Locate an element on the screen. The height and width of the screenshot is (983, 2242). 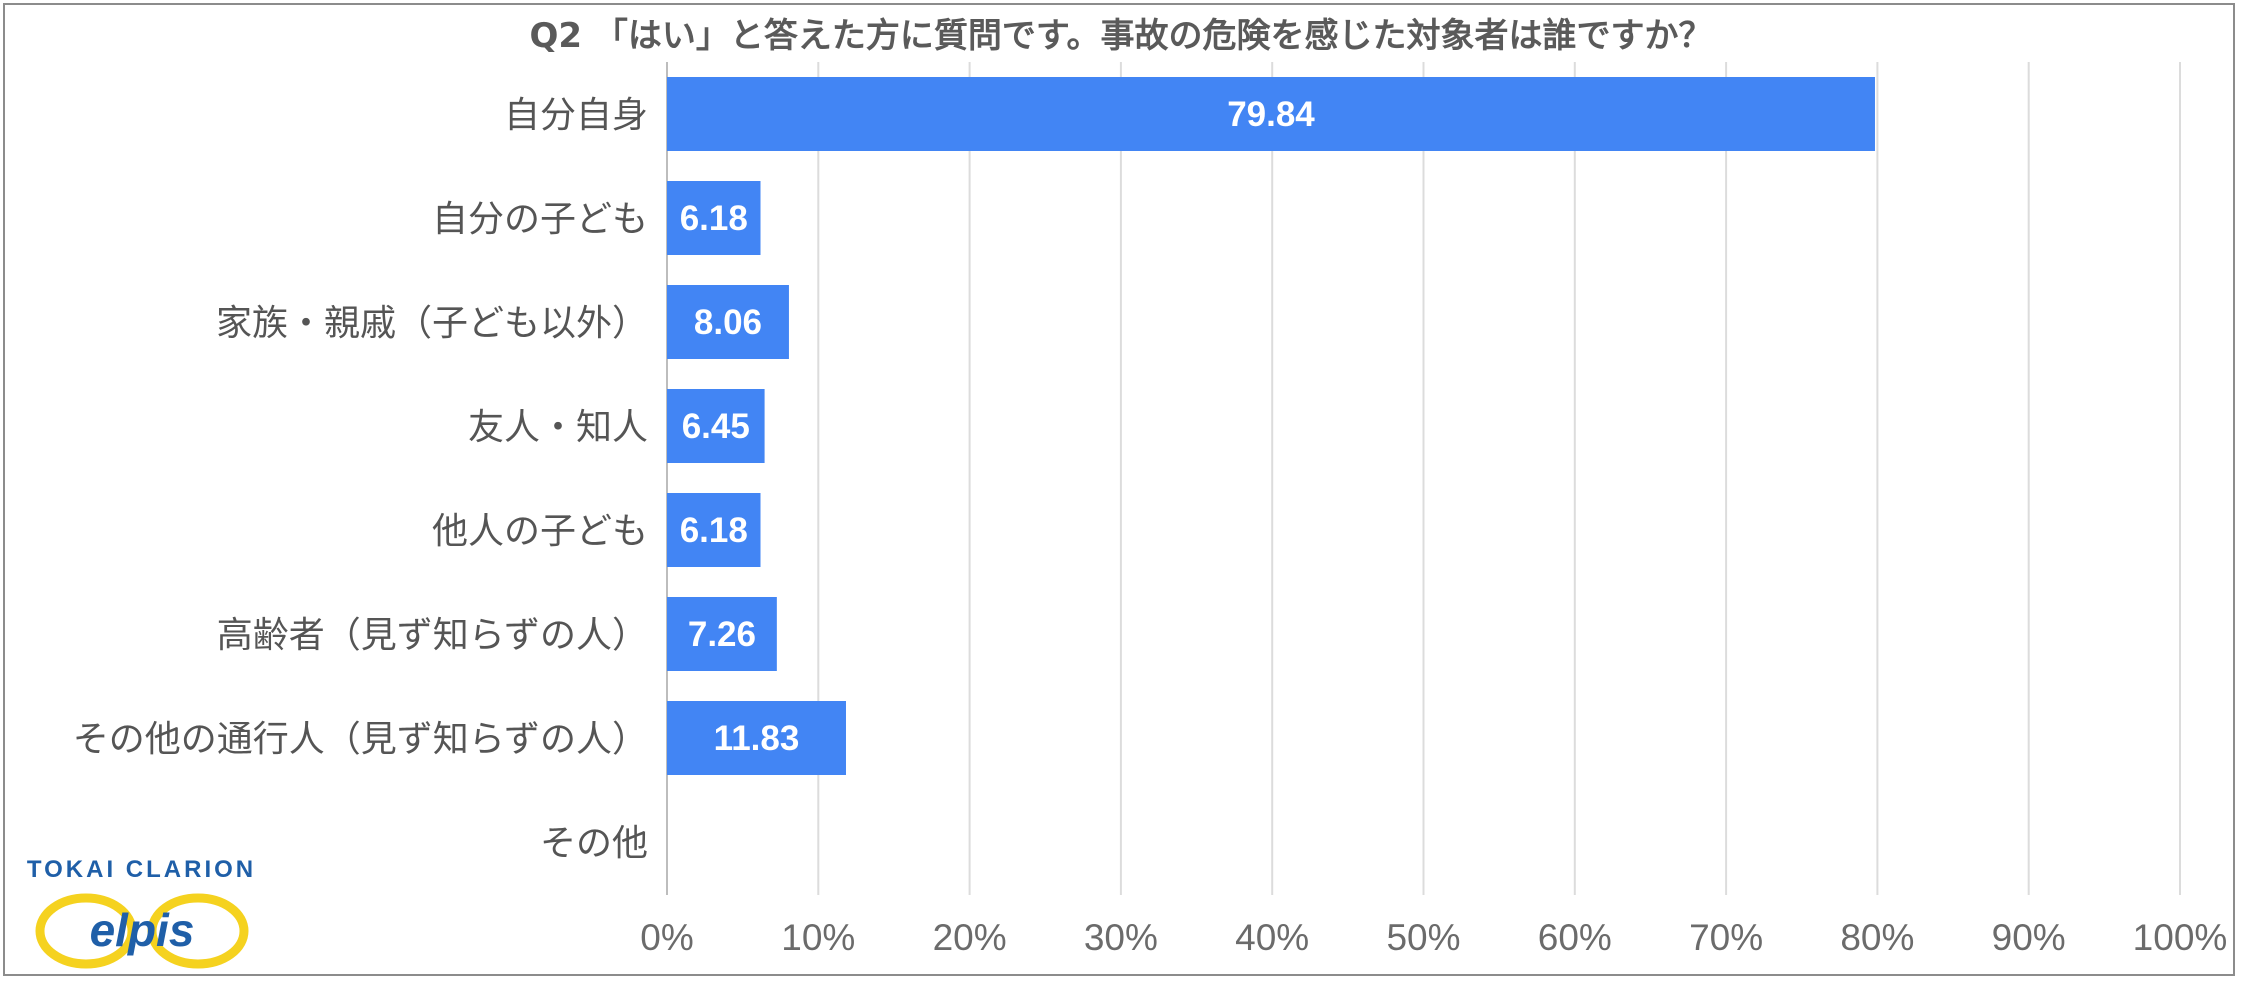
x-tick-label: 90% is located at coordinates (2029, 937).